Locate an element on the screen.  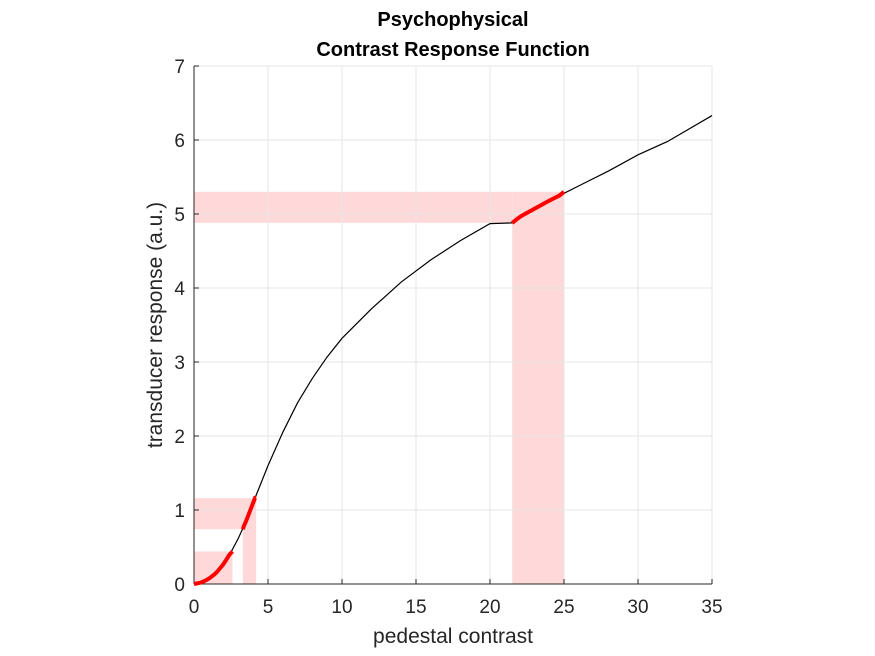
x-tick-label: 0 is located at coordinates (194, 607).